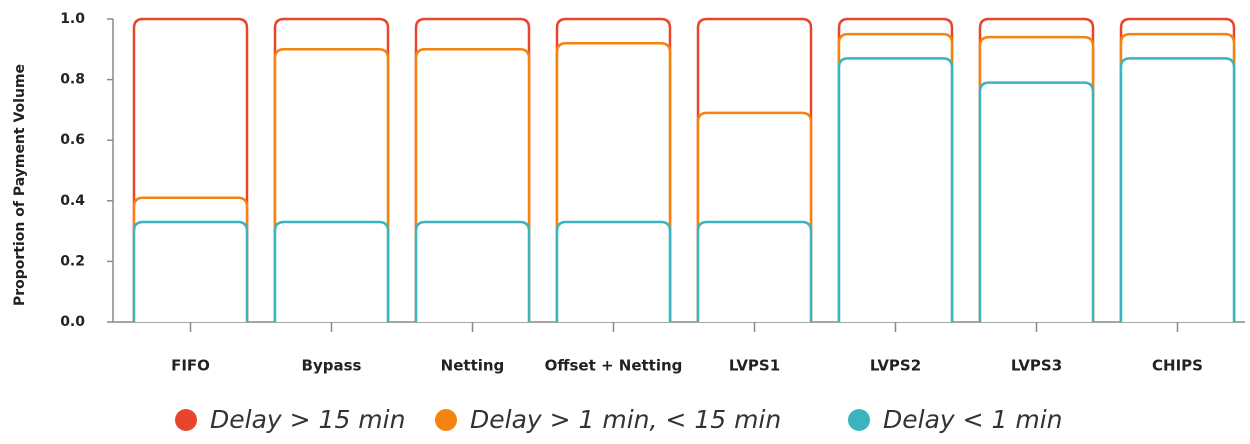  What do you see at coordinates (72, 140) in the screenshot?
I see `y-tick-label: 0.6` at bounding box center [72, 140].